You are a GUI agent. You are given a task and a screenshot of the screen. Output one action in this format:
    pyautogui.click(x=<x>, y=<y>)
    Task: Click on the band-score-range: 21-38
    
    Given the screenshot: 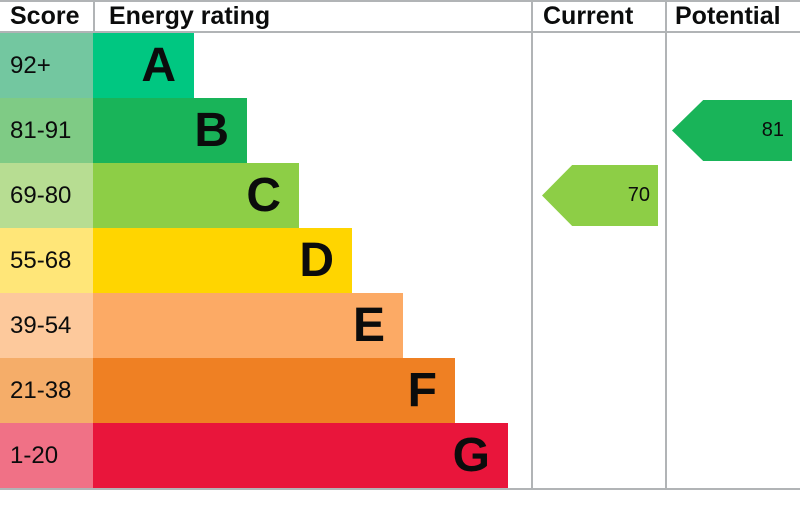 What is the action you would take?
    pyautogui.click(x=41, y=390)
    